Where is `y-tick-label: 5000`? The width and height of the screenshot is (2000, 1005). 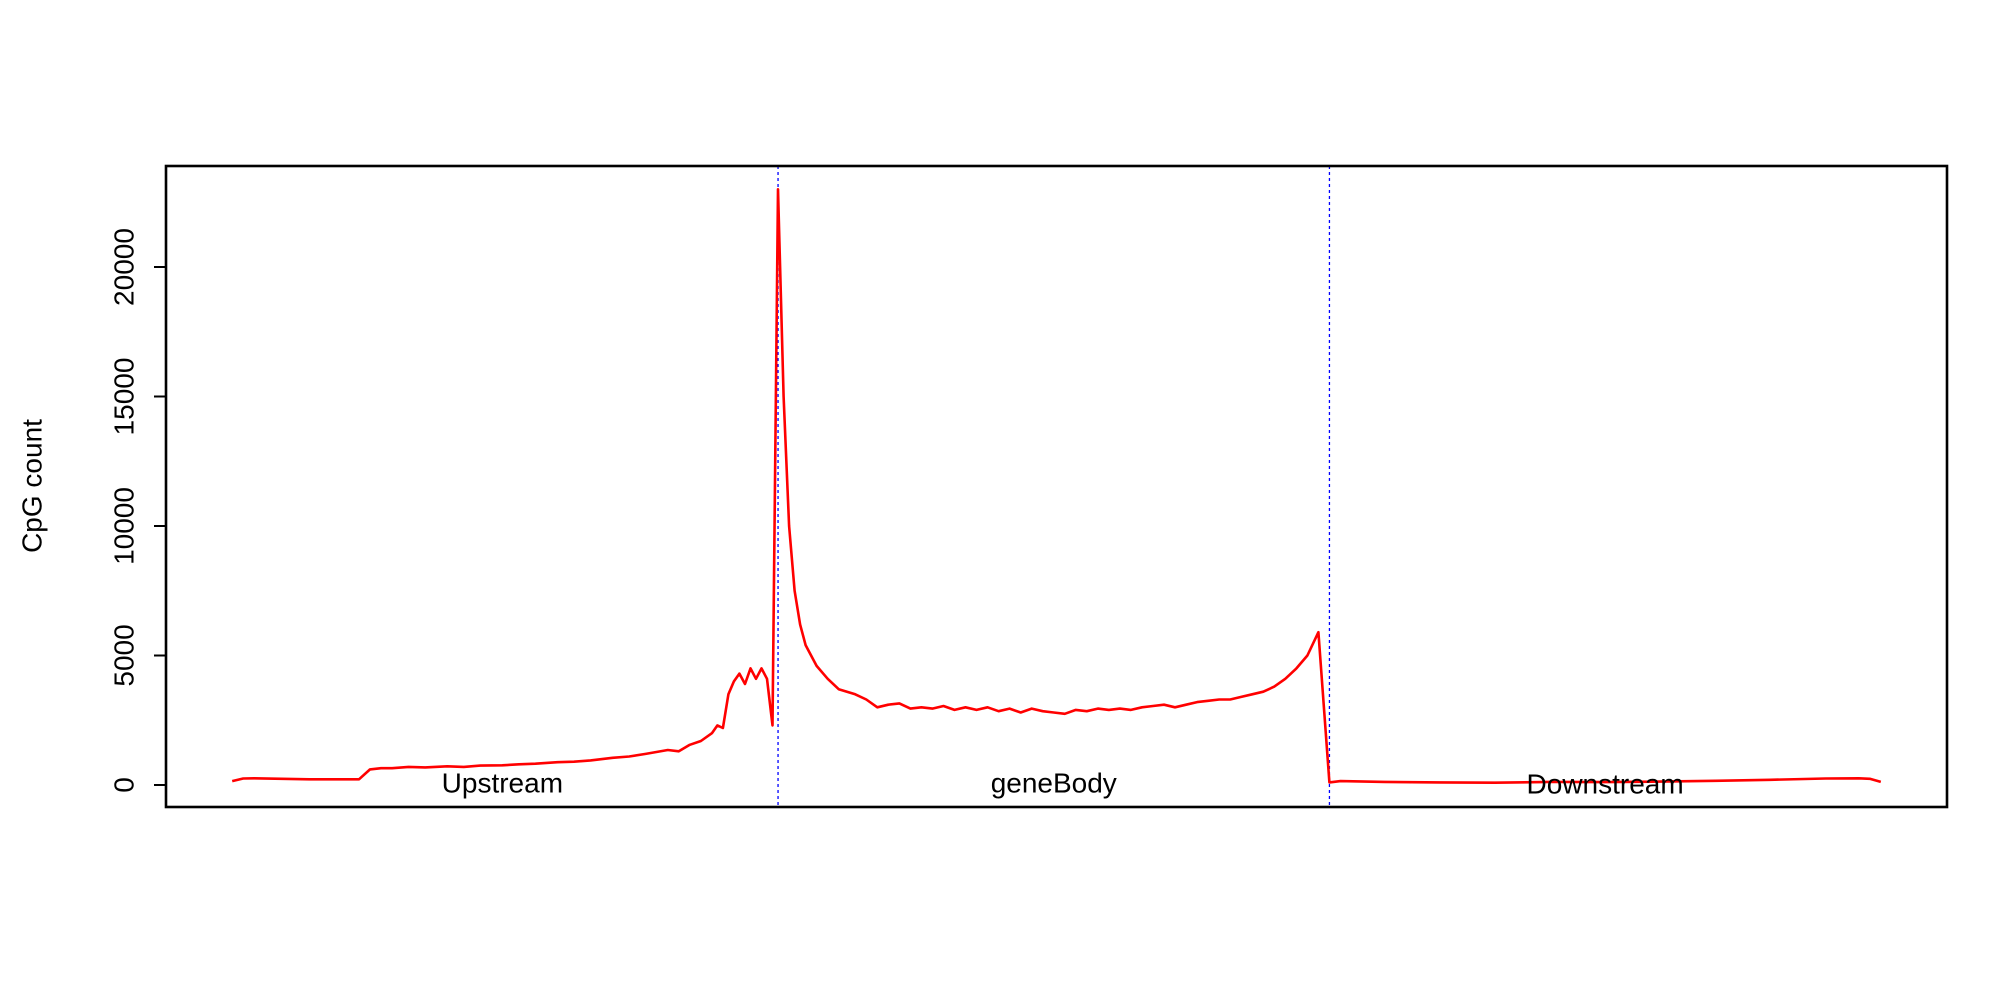 y-tick-label: 5000 is located at coordinates (123, 655).